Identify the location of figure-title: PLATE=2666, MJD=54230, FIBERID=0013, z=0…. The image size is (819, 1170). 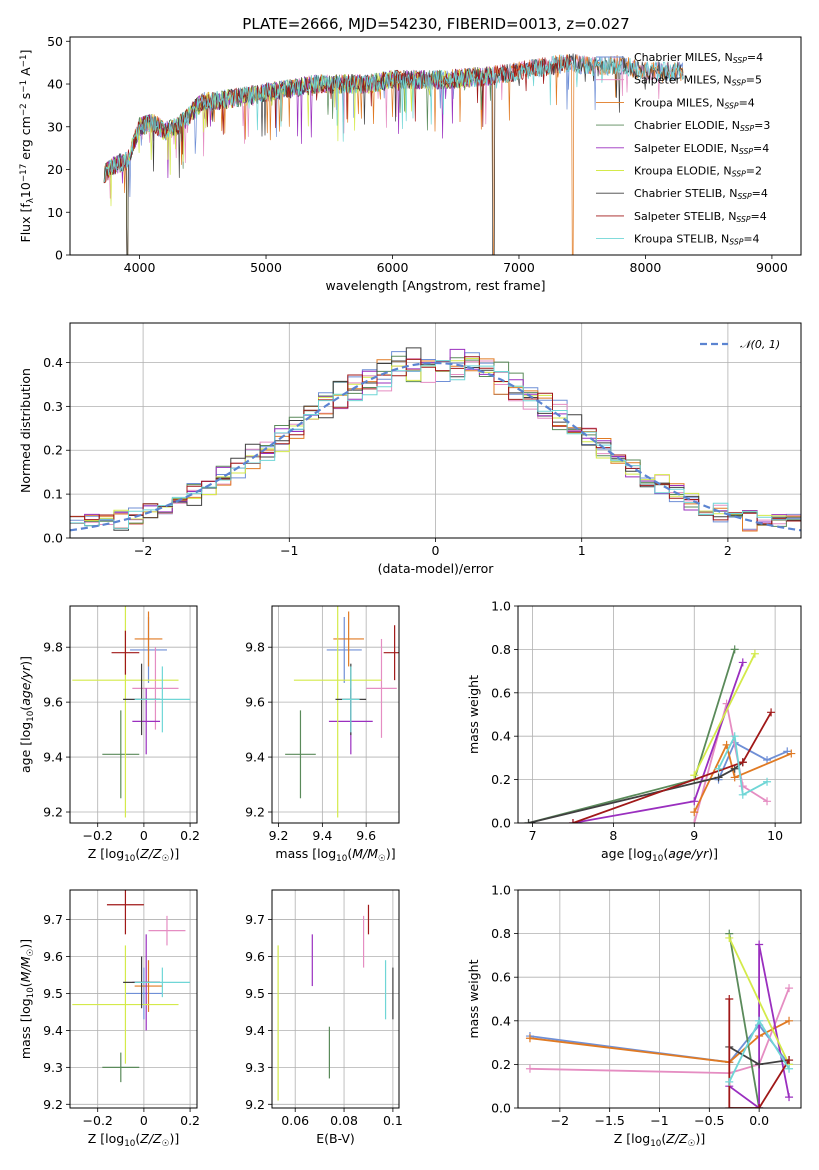
(435, 24).